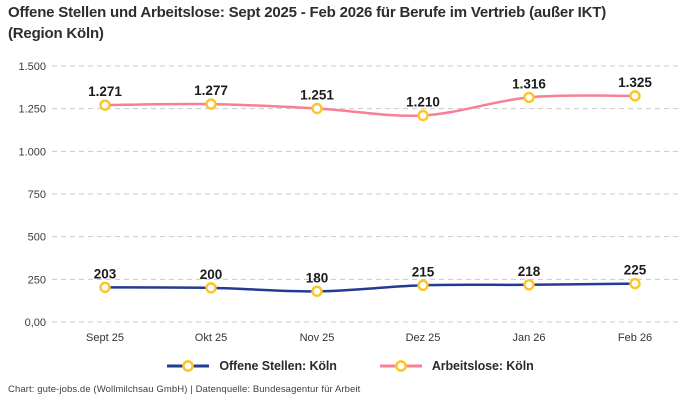  Describe the element at coordinates (317, 277) in the screenshot. I see `data-point-label: 180` at that location.